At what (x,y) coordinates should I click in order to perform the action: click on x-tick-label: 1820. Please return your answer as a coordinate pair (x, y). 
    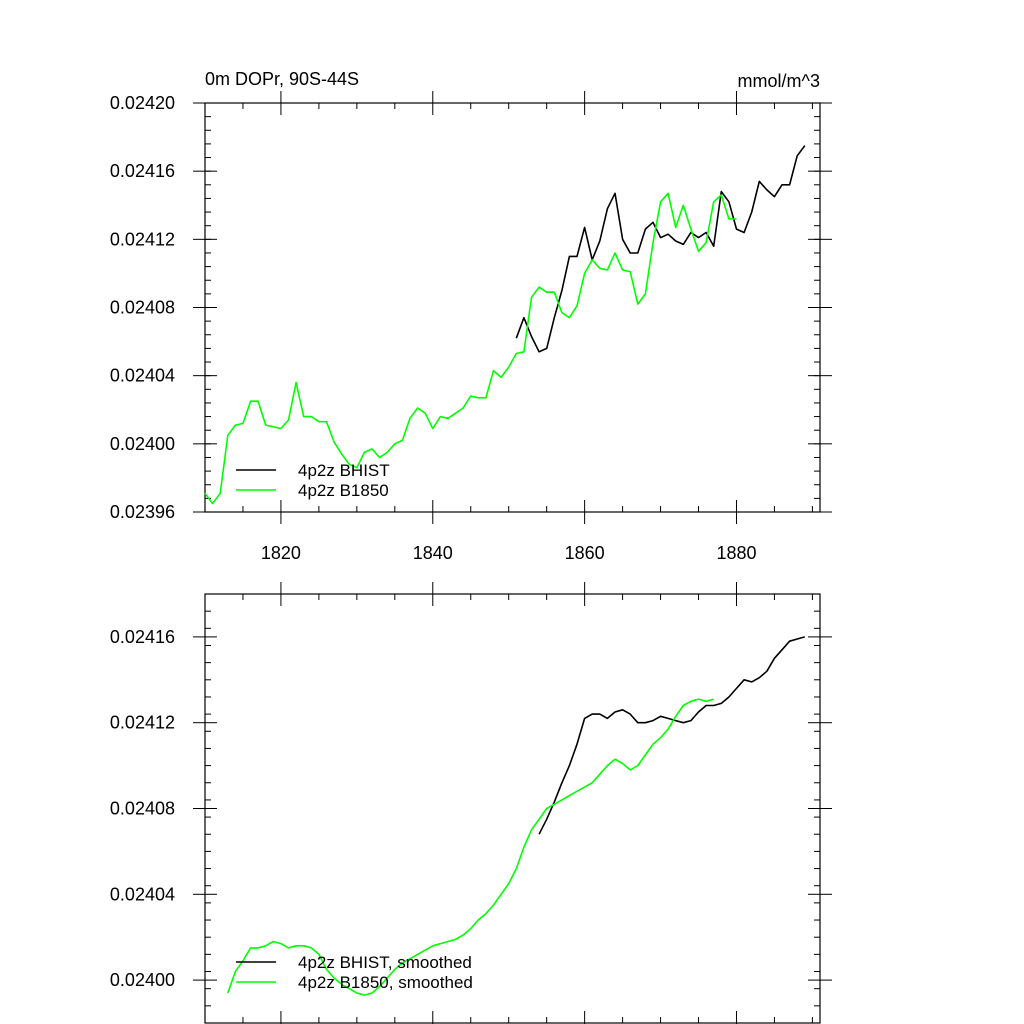
    Looking at the image, I should click on (281, 553).